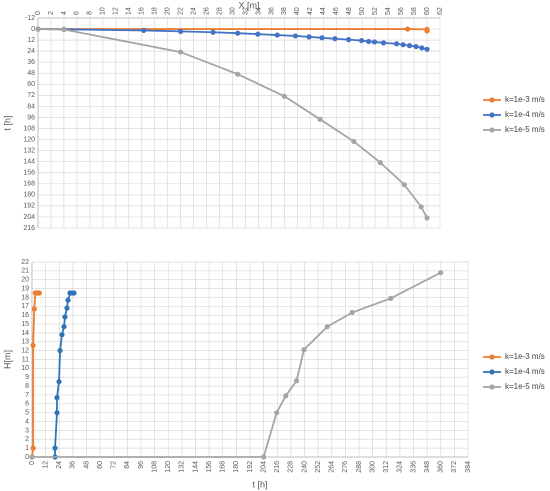 The width and height of the screenshot is (550, 491). What do you see at coordinates (38, 13) in the screenshot?
I see `x-tick-label: 0` at bounding box center [38, 13].